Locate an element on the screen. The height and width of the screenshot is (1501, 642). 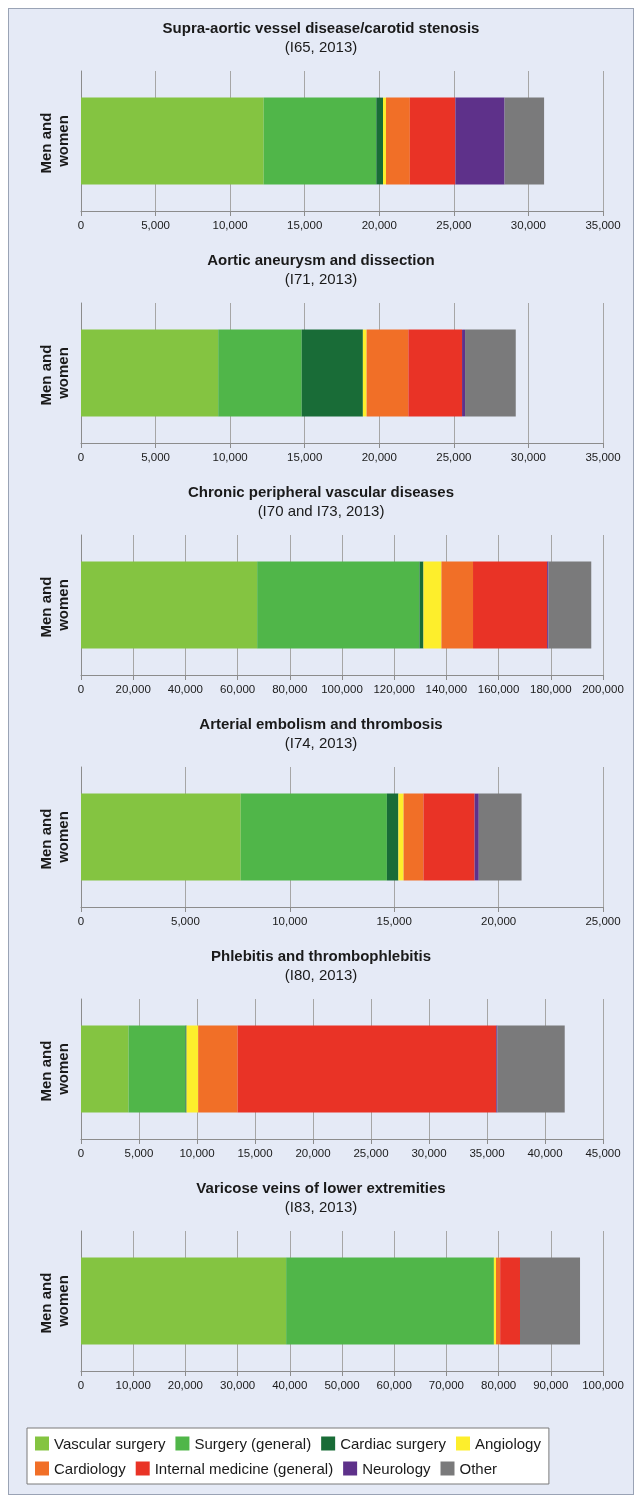
chart-subtitle: (I65, 2013) is located at coordinates (321, 46).